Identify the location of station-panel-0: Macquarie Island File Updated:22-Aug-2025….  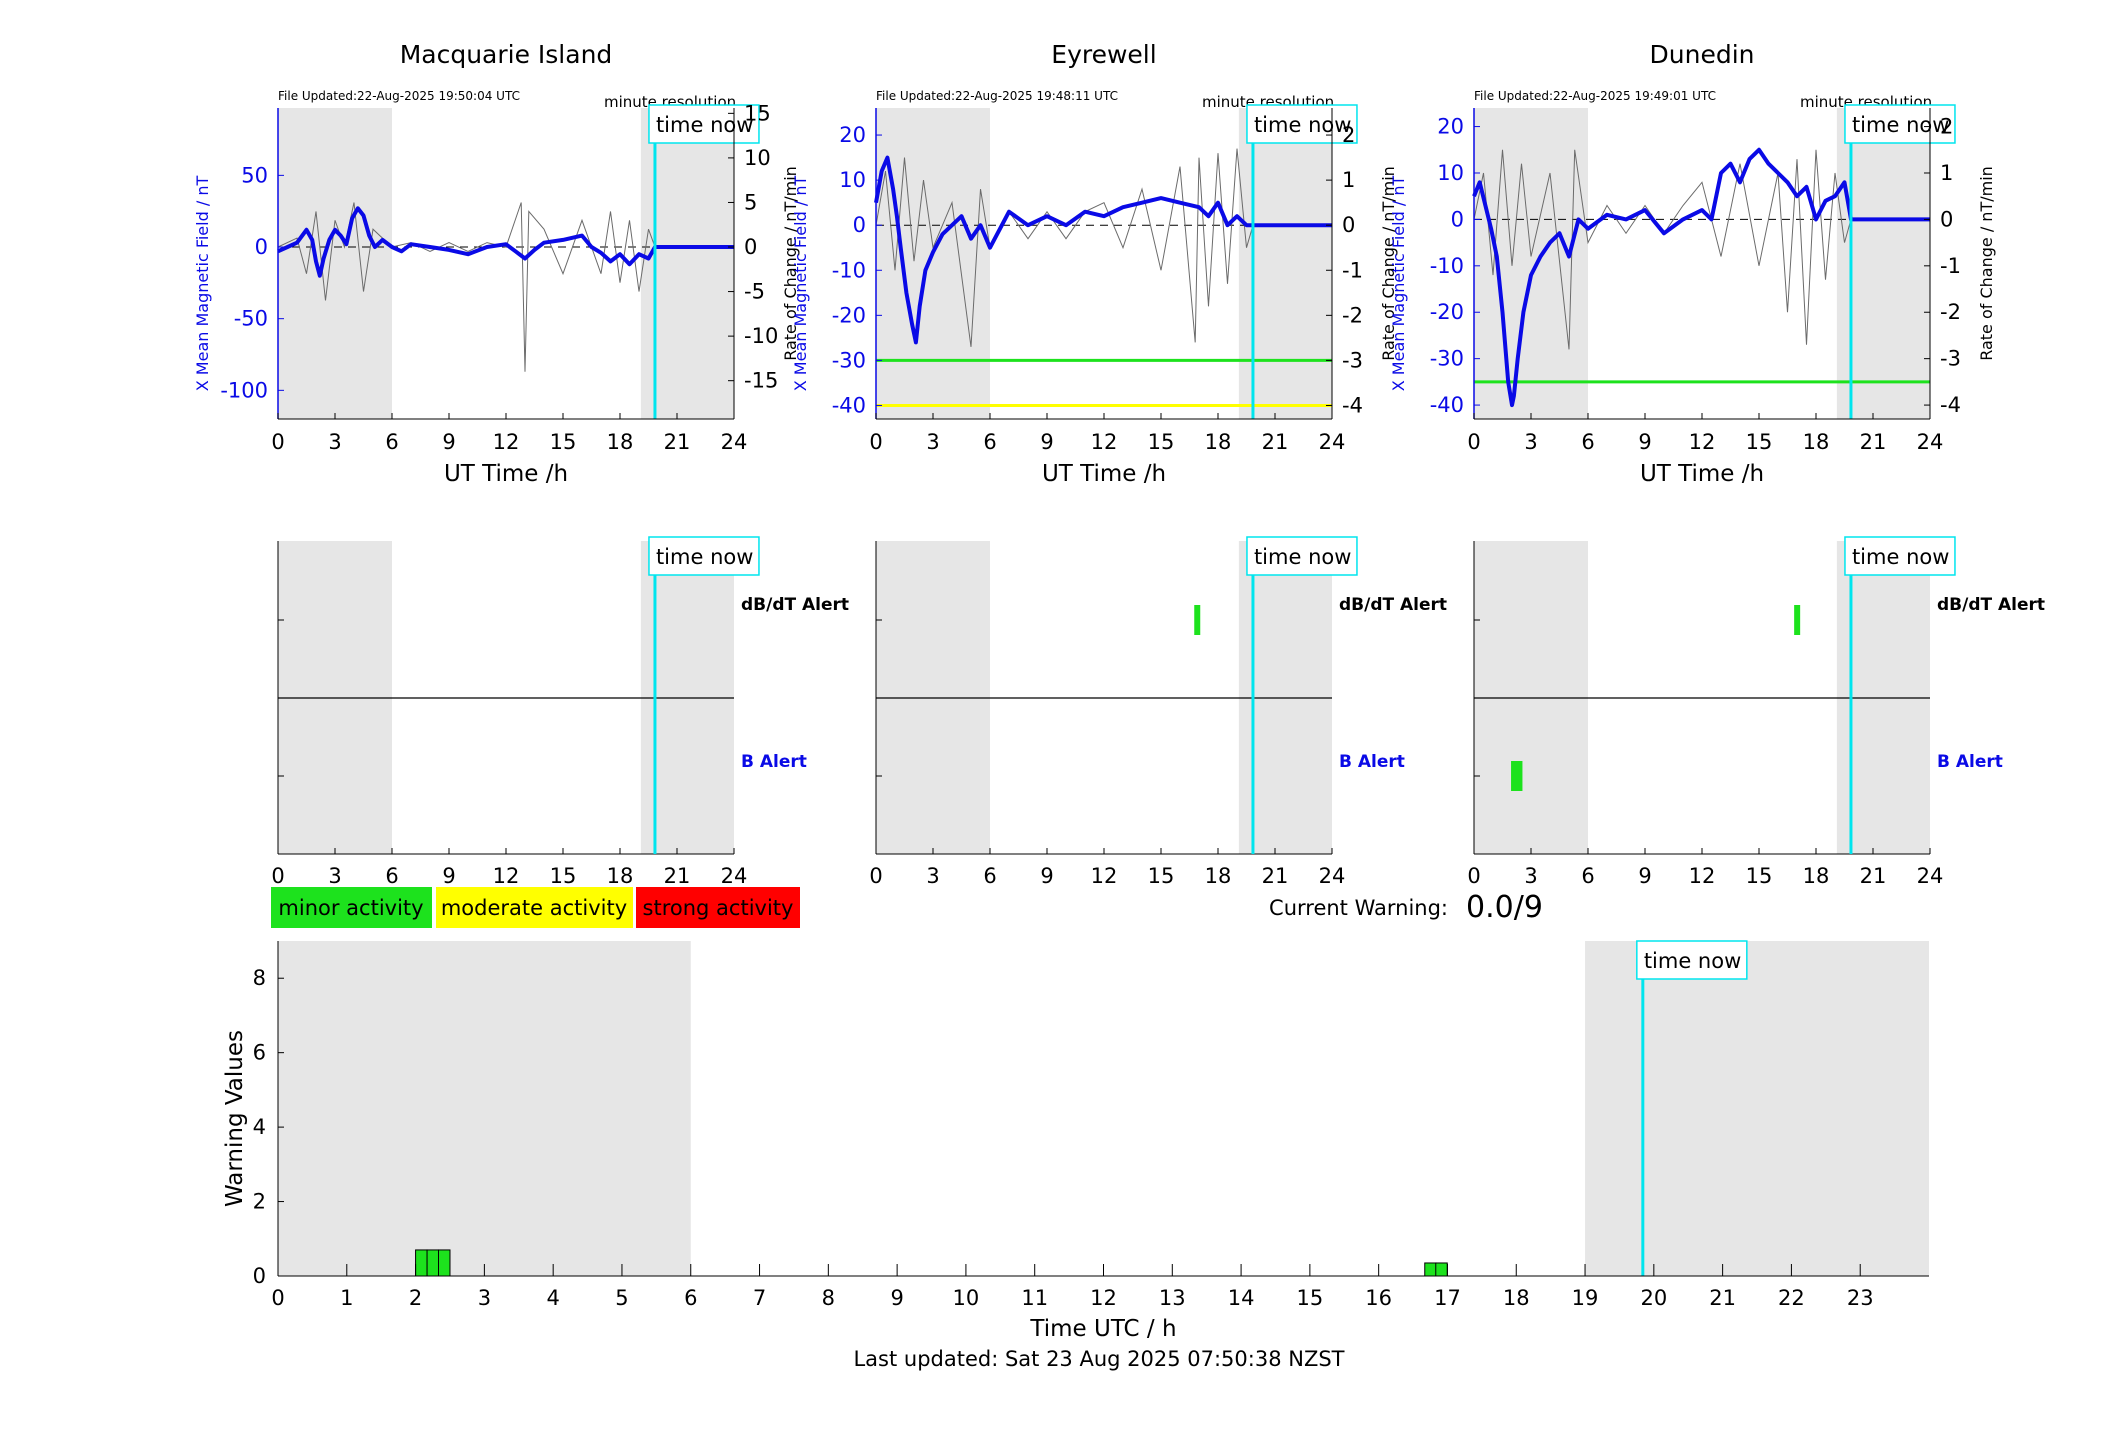
(496, 263).